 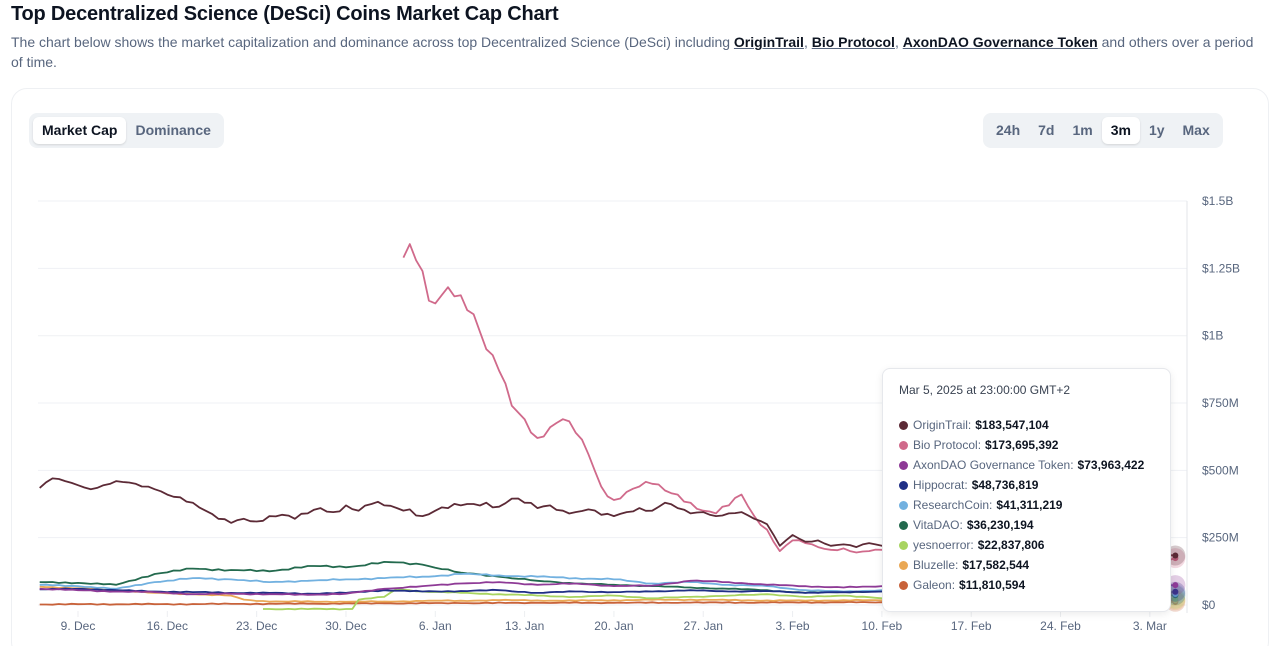 What do you see at coordinates (173, 130) in the screenshot?
I see `tab-dominance: Dominance` at bounding box center [173, 130].